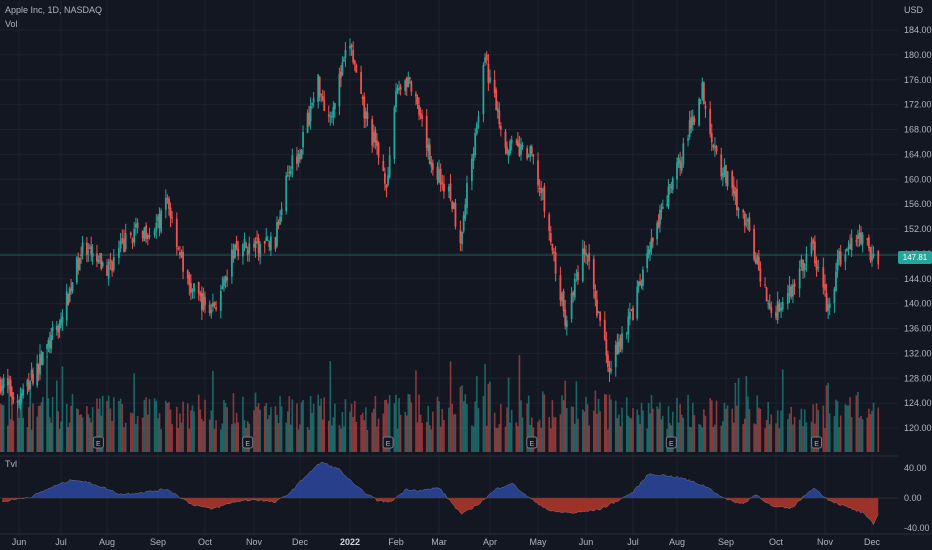 The width and height of the screenshot is (932, 550). What do you see at coordinates (11, 464) in the screenshot?
I see `indicator-legend: Tvl` at bounding box center [11, 464].